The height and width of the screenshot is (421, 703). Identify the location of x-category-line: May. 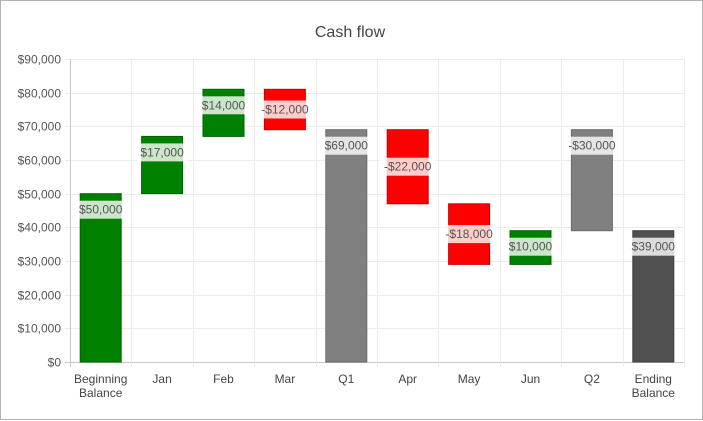
(469, 379).